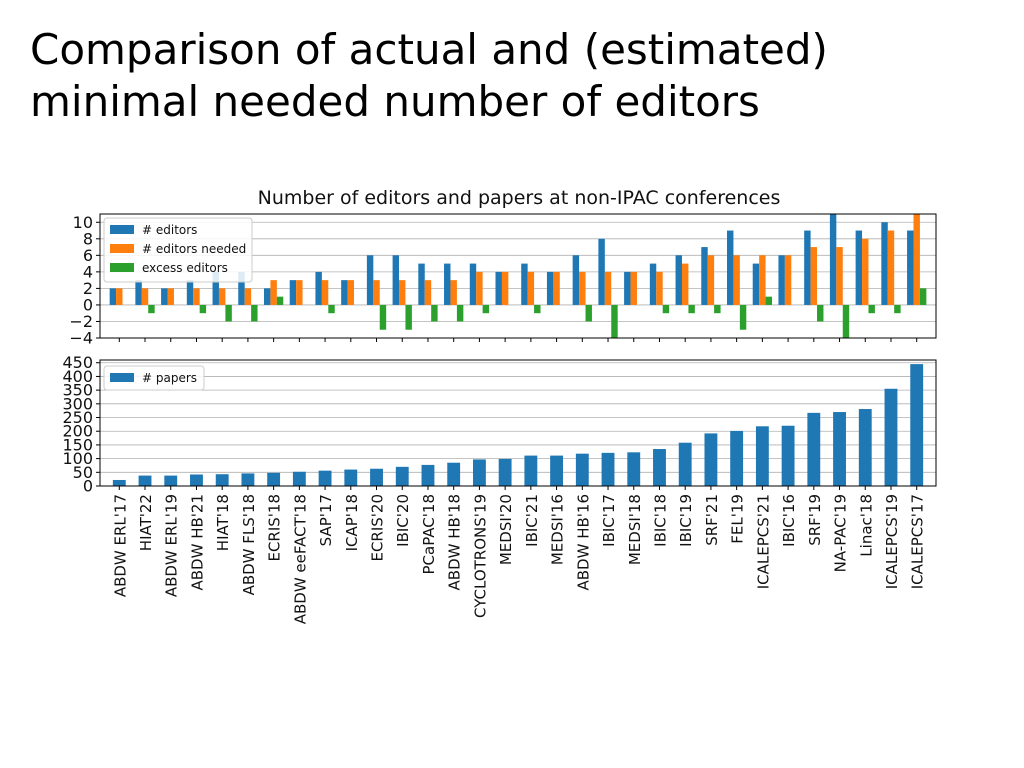  I want to click on x-tick-label: IBIC'18, so click(660, 520).